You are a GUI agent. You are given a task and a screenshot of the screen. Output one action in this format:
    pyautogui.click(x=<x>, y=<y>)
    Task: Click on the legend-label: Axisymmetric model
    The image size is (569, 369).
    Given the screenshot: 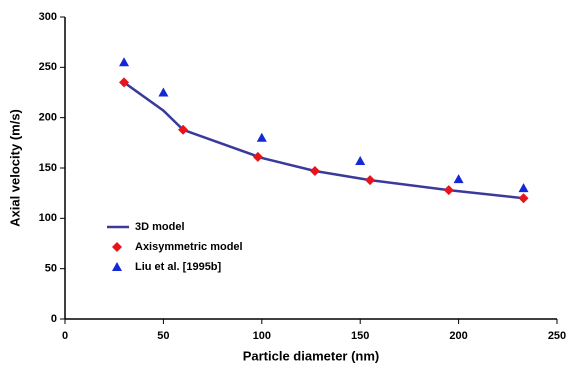 What is the action you would take?
    pyautogui.click(x=189, y=247)
    